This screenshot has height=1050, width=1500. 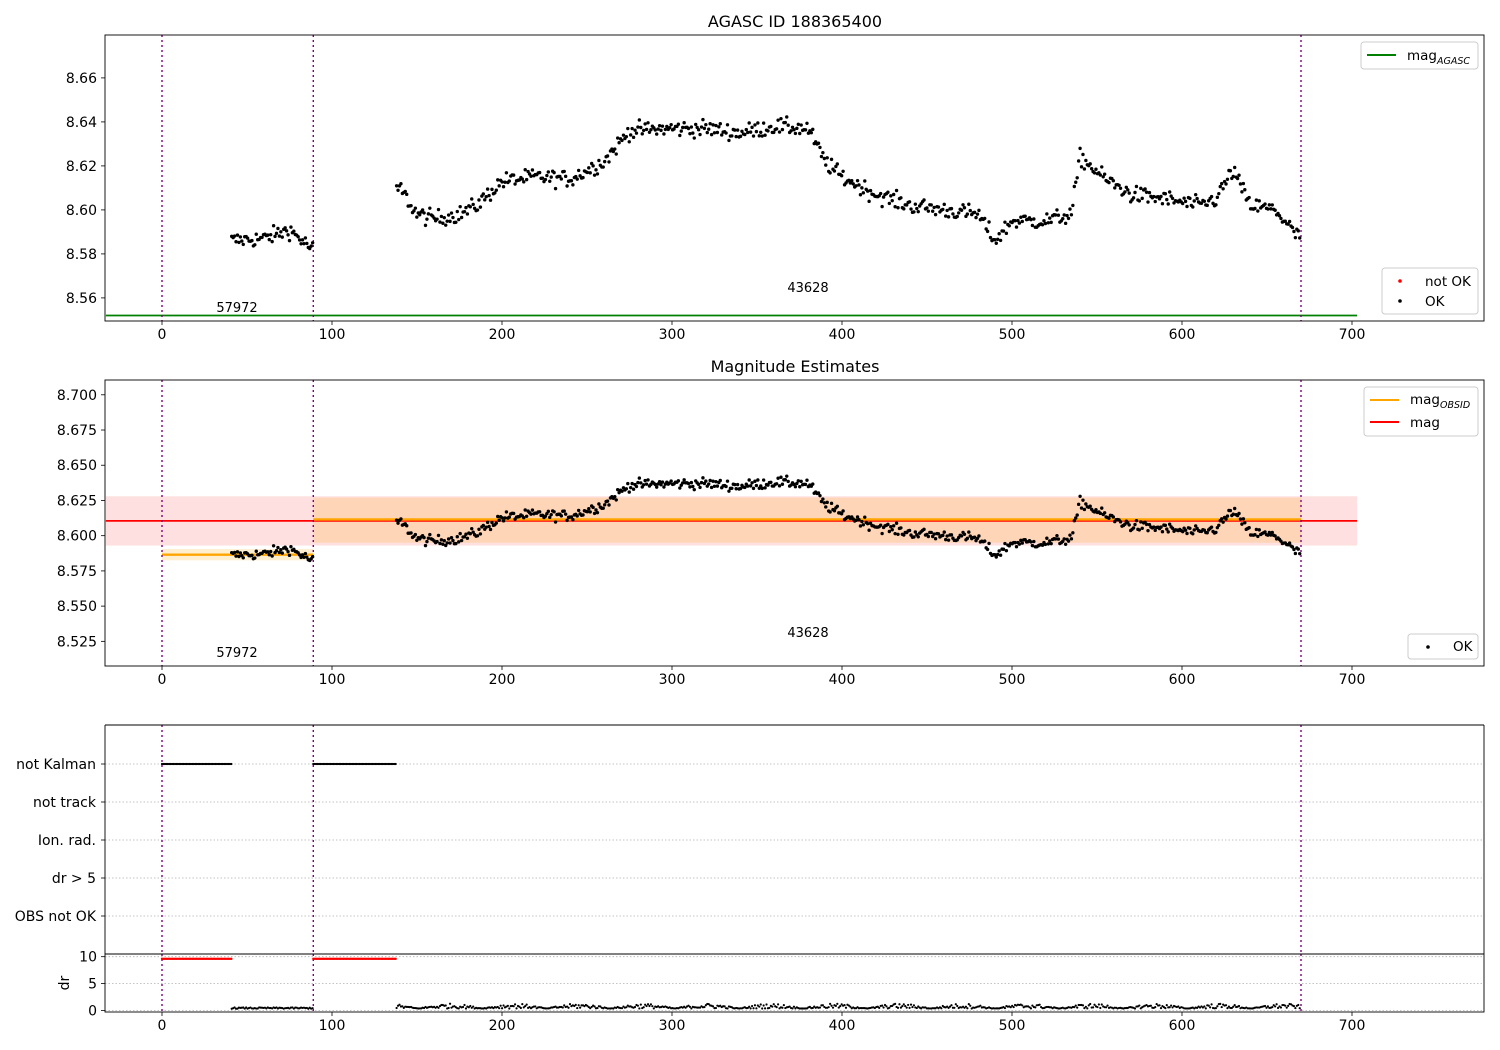 I want to click on dr-panel: dr 0 100 200 300 400 500 600 700 0 5 10, so click(x=771, y=992).